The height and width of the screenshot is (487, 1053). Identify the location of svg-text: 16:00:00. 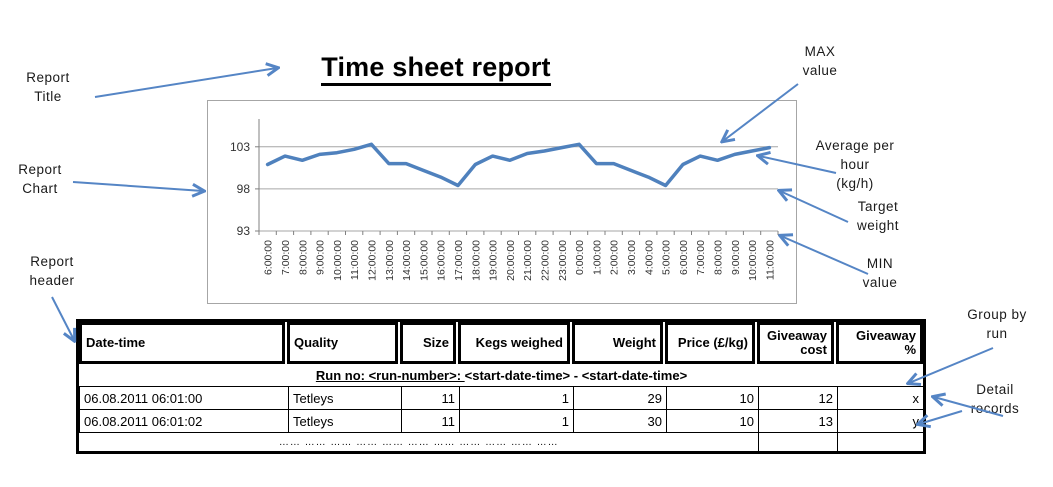
(442, 260).